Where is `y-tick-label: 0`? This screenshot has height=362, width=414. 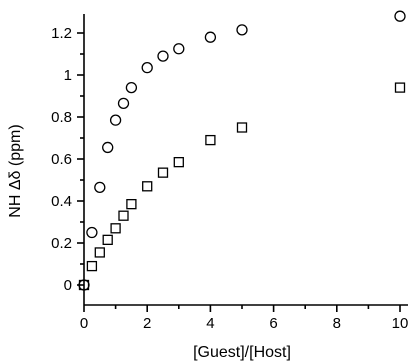 y-tick-label: 0 is located at coordinates (68, 285).